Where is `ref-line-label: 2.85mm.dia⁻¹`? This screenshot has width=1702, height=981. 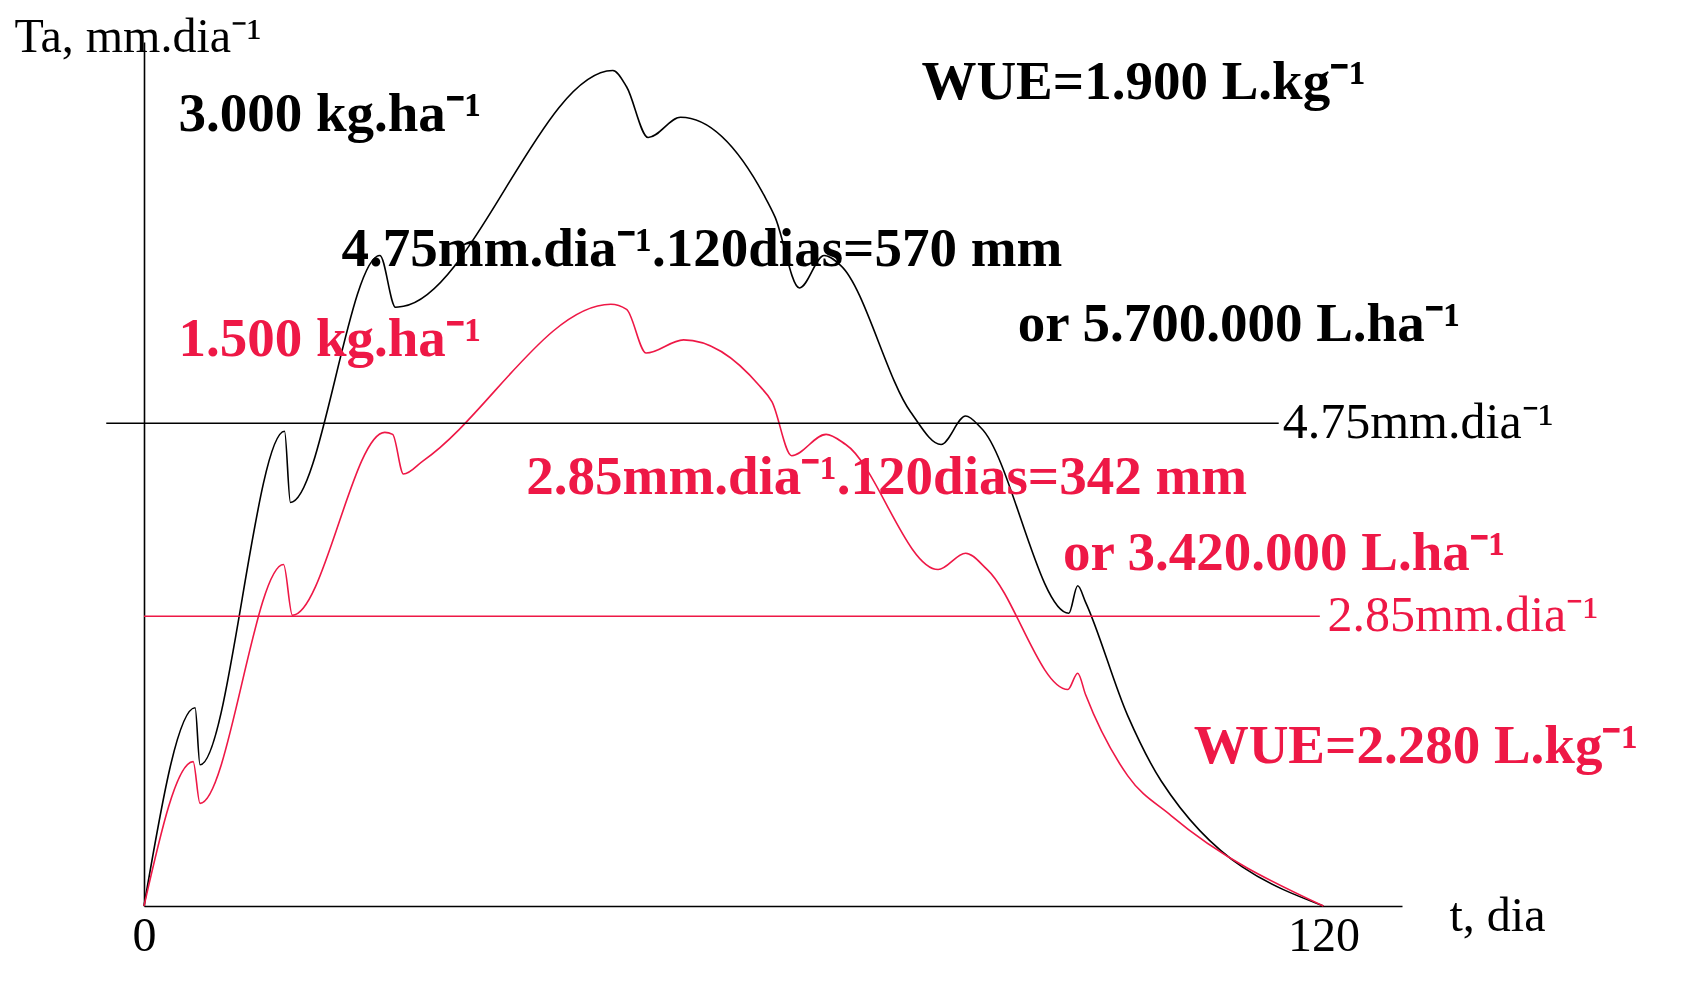
ref-line-label: 2.85mm.dia⁻¹ is located at coordinates (1463, 614).